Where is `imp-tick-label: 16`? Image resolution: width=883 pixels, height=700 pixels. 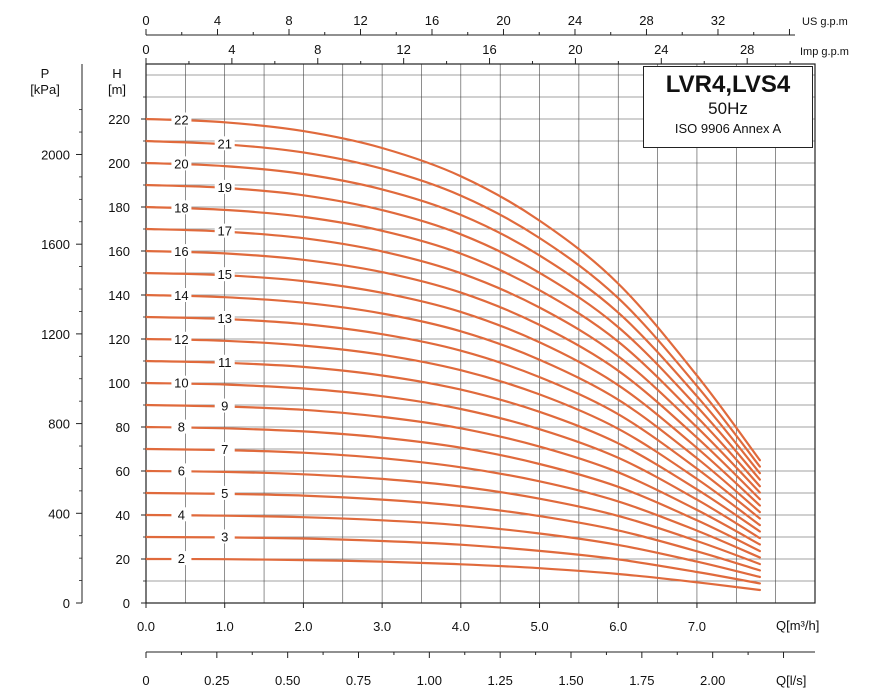 imp-tick-label: 16 is located at coordinates (489, 49).